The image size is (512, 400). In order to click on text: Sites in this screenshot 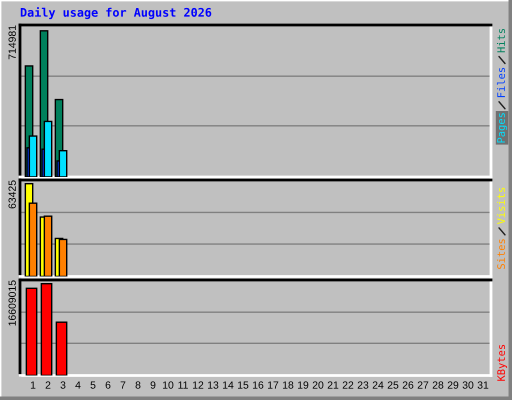, I will do `click(501, 254)`.